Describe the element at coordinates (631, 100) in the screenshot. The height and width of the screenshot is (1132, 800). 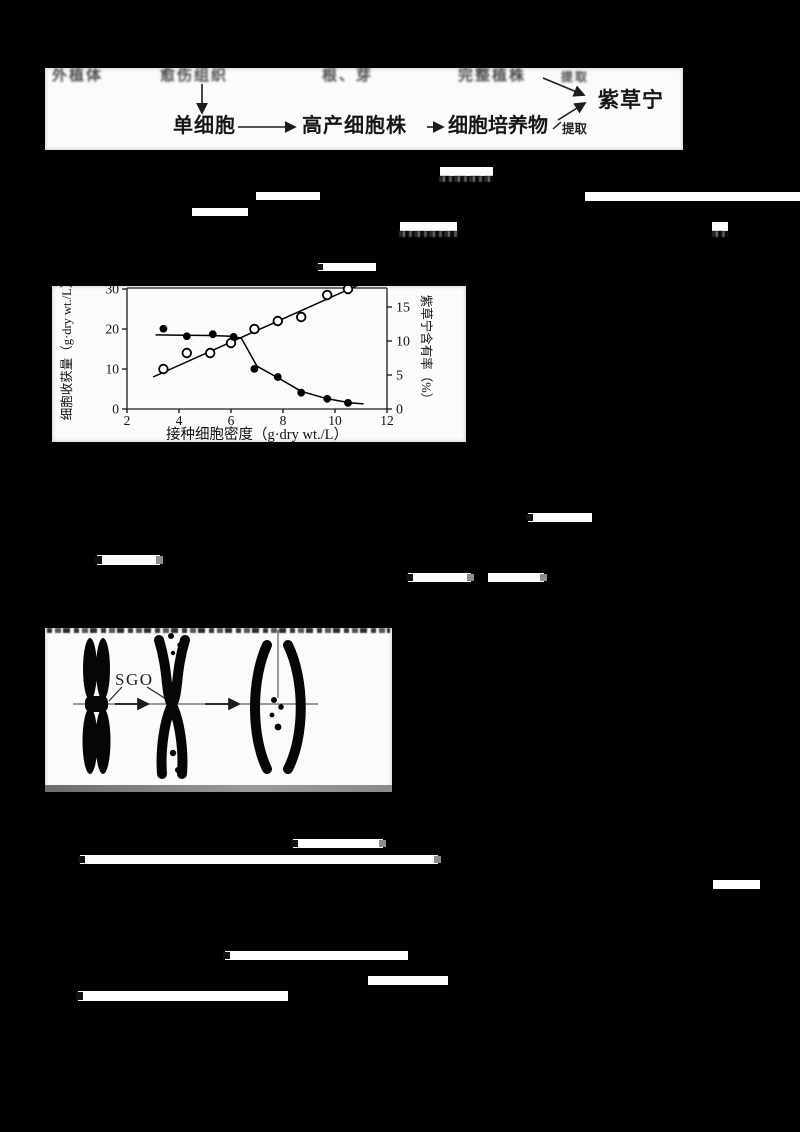
I see `node-shikonin: 紫草宁` at that location.